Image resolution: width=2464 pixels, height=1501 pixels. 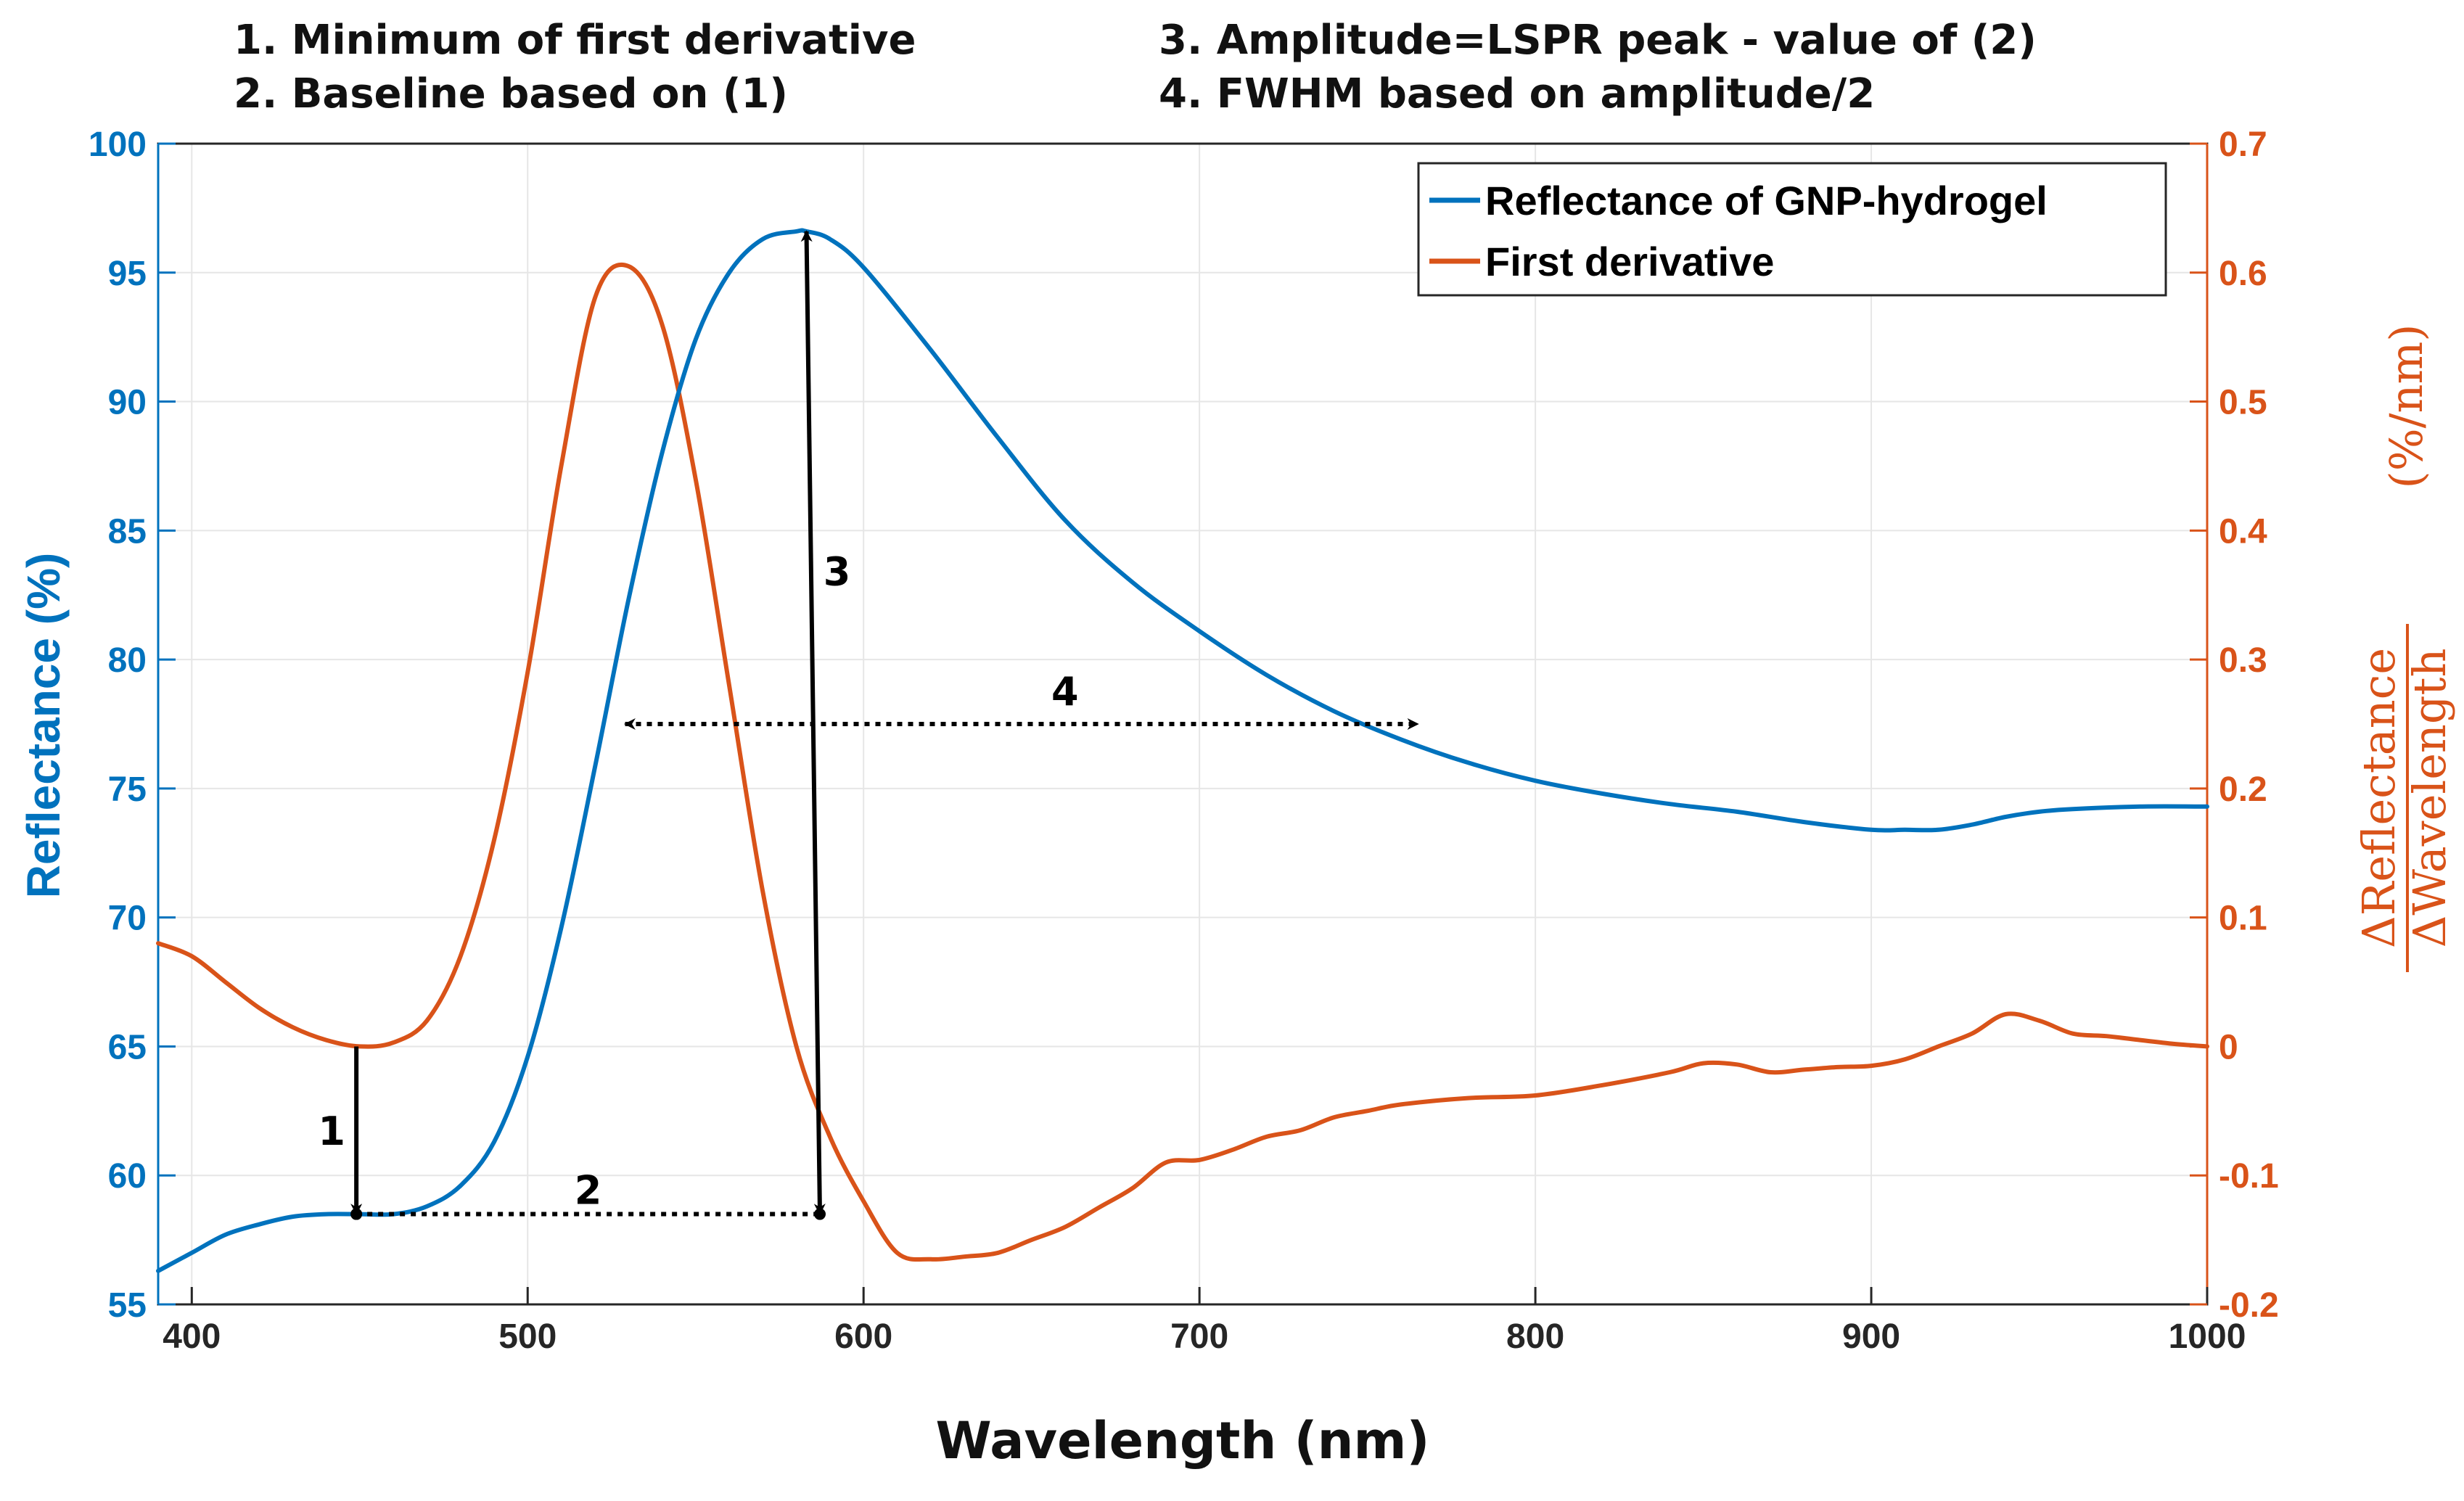 I want to click on tick-label-x-1000: 1000, so click(x=2208, y=1336).